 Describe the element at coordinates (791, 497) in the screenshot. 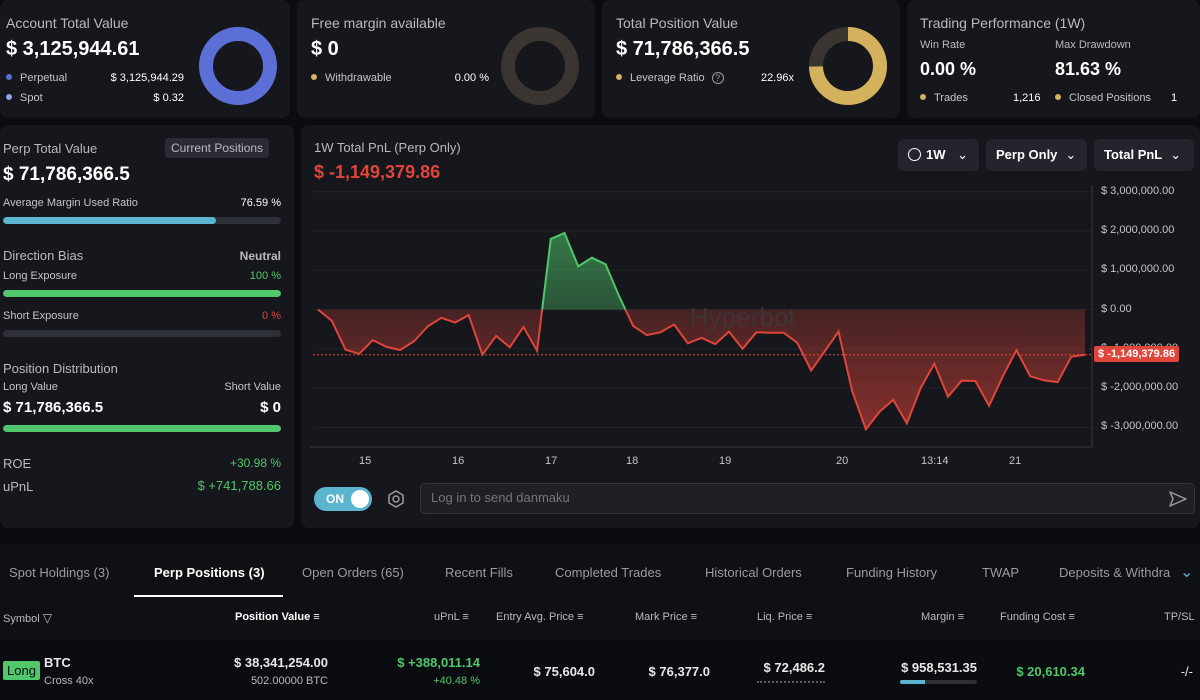

I see `danmaku-input` at that location.